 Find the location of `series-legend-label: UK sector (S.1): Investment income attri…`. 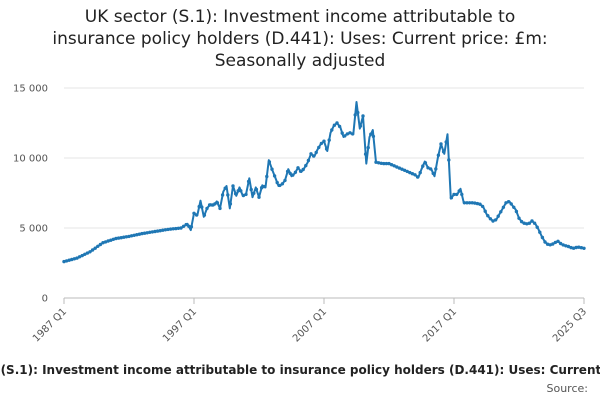

series-legend-label: UK sector (S.1): Investment income attri… is located at coordinates (300, 370).